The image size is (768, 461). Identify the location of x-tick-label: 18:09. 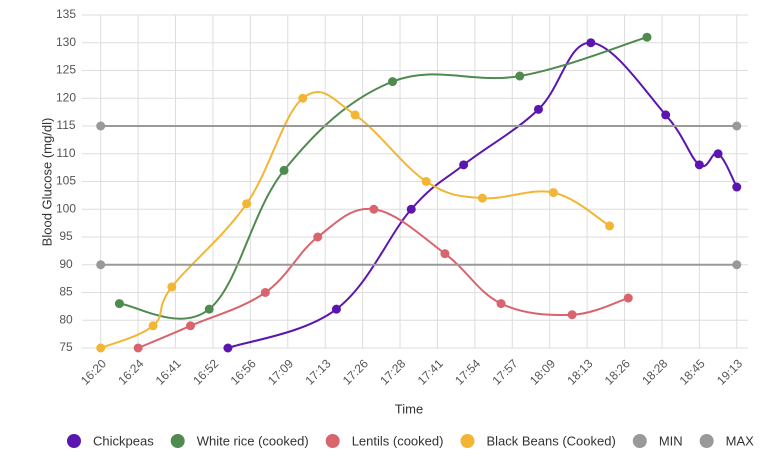
(542, 371).